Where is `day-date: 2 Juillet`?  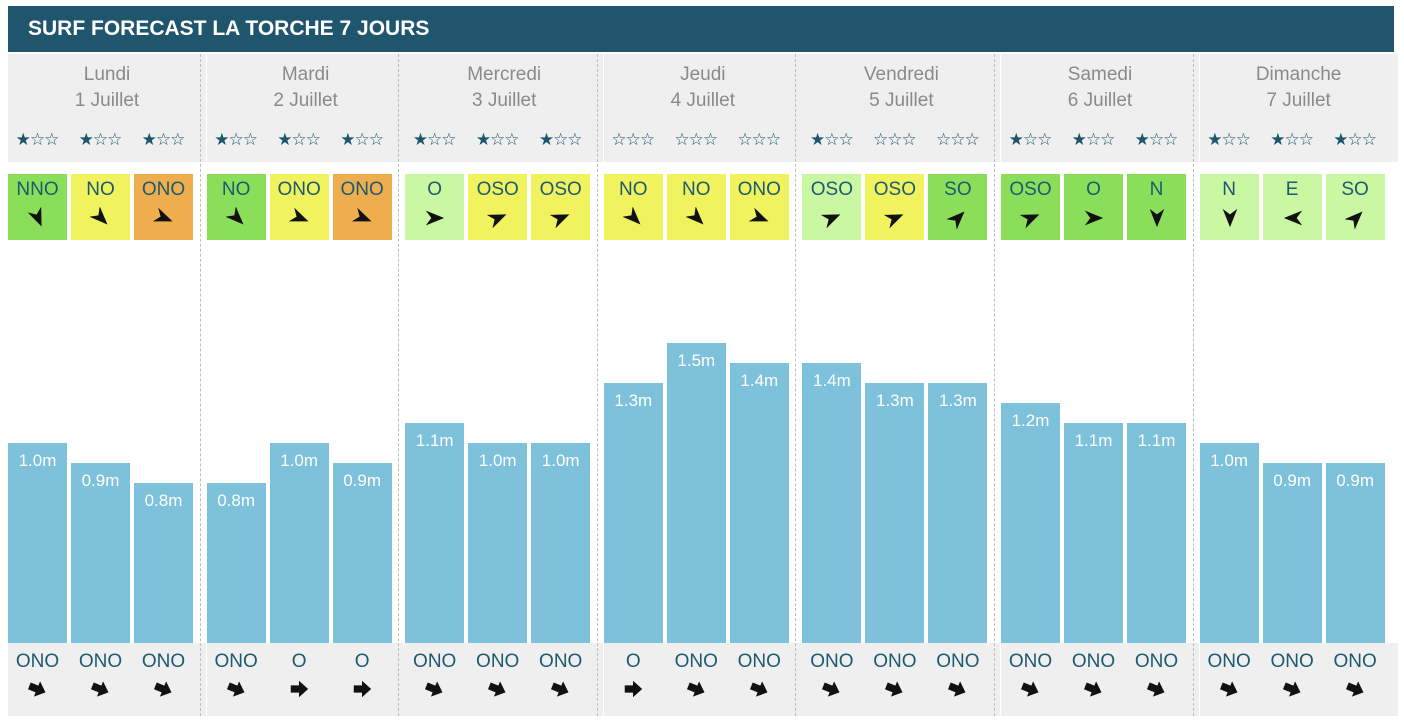
day-date: 2 Juillet is located at coordinates (305, 100).